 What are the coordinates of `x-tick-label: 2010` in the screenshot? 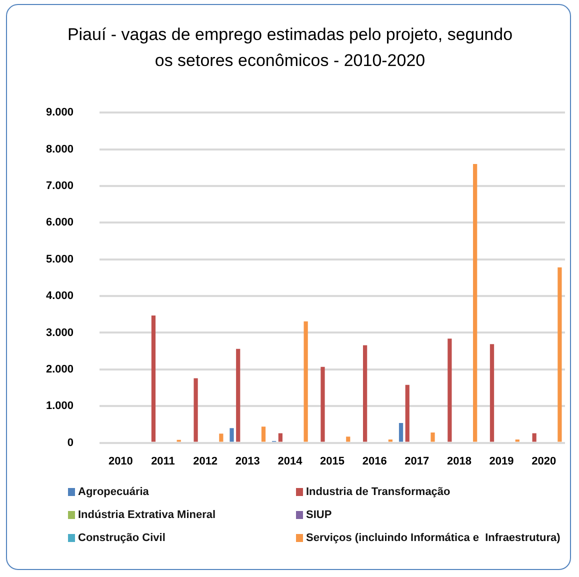 It's located at (120, 461).